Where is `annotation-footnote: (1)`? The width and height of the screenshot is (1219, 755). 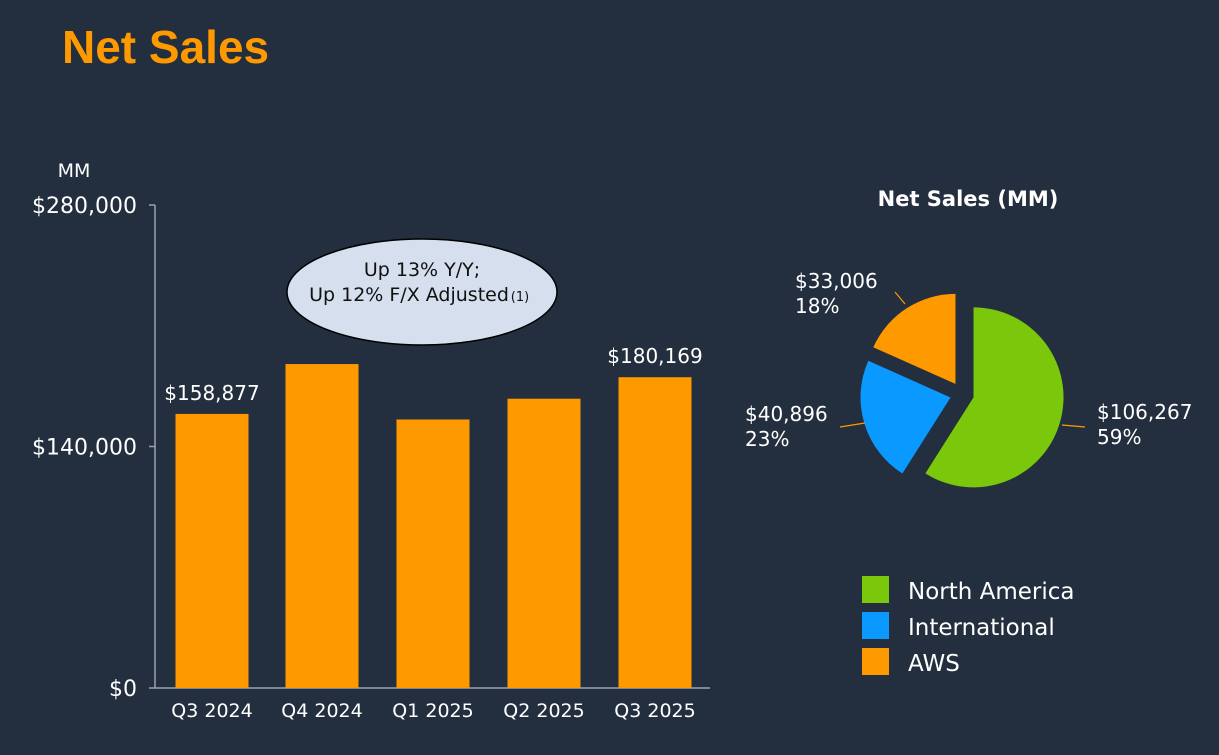
annotation-footnote: (1) is located at coordinates (520, 297).